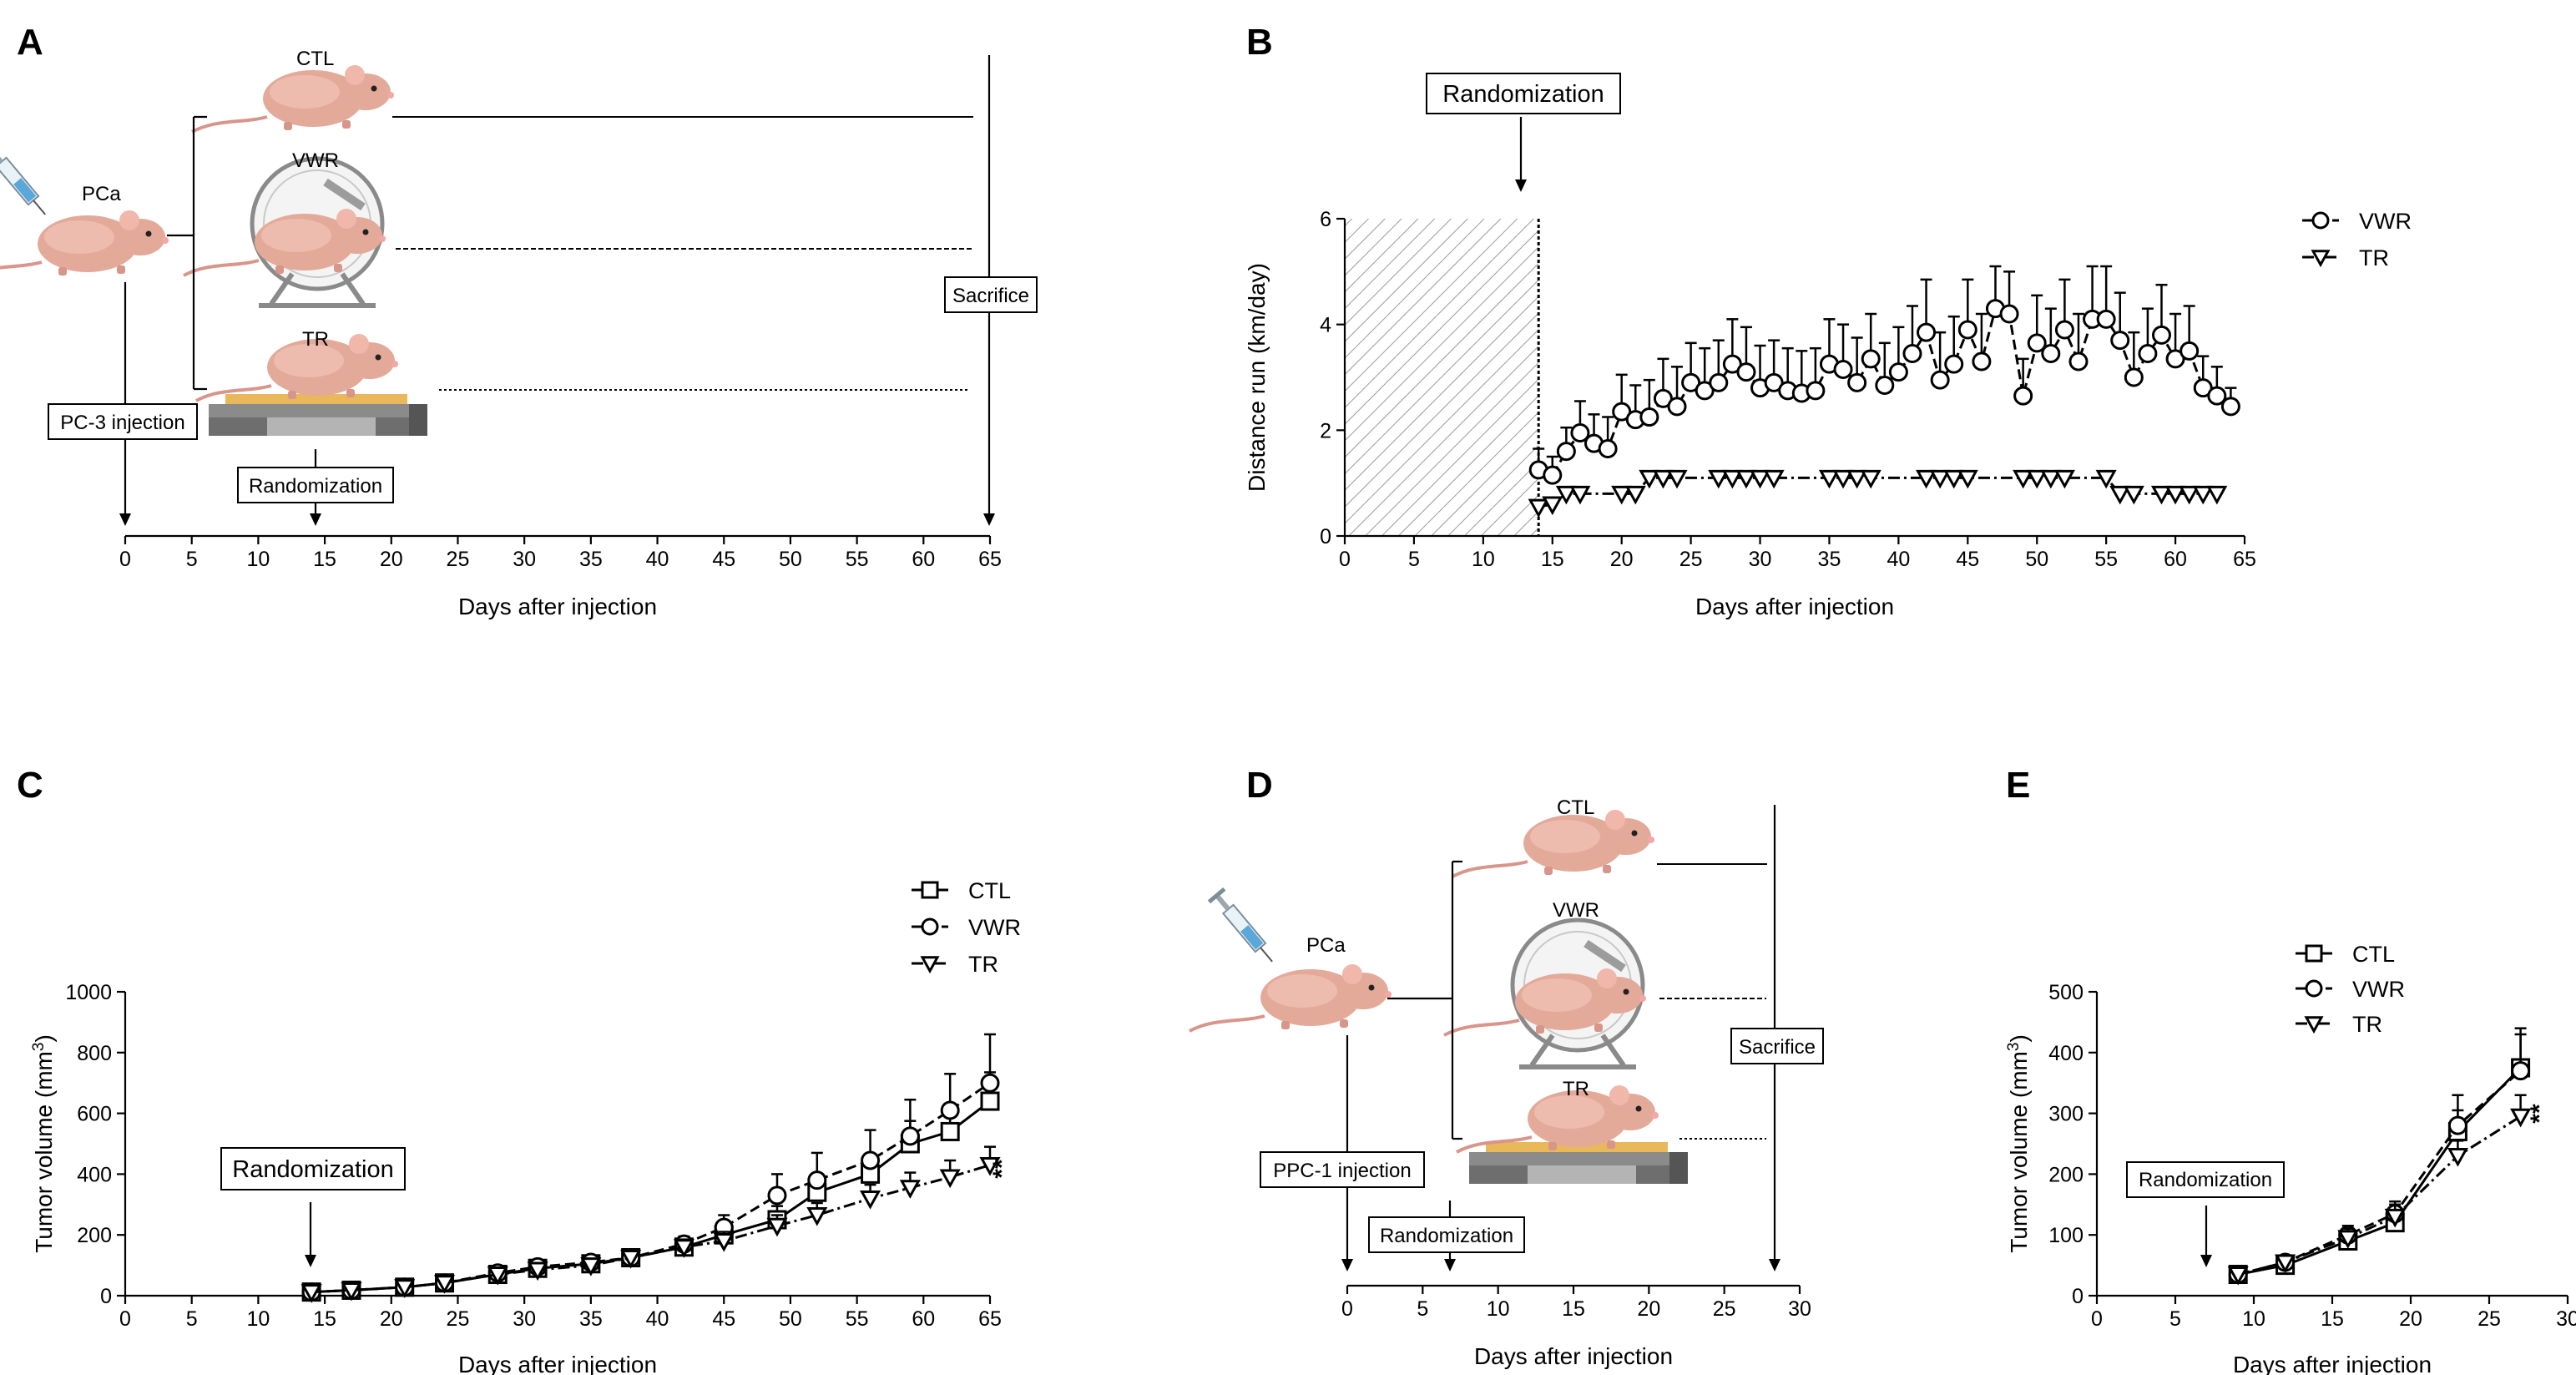  Describe the element at coordinates (2374, 257) in the screenshot. I see `legend-label-tr: TR` at that location.